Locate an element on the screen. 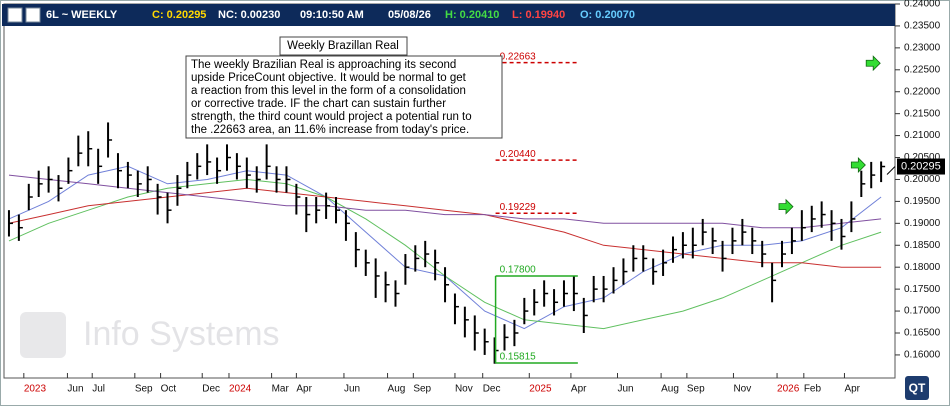 The height and width of the screenshot is (406, 950). y-tick-label: 0.18000 is located at coordinates (922, 267).